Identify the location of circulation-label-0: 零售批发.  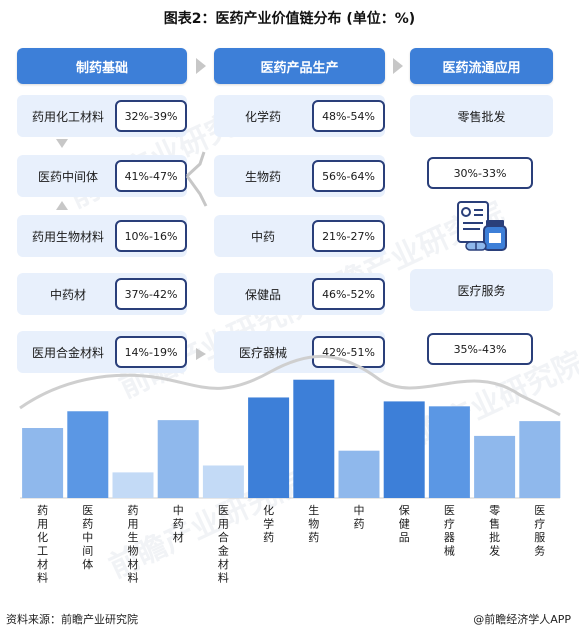
(481, 116).